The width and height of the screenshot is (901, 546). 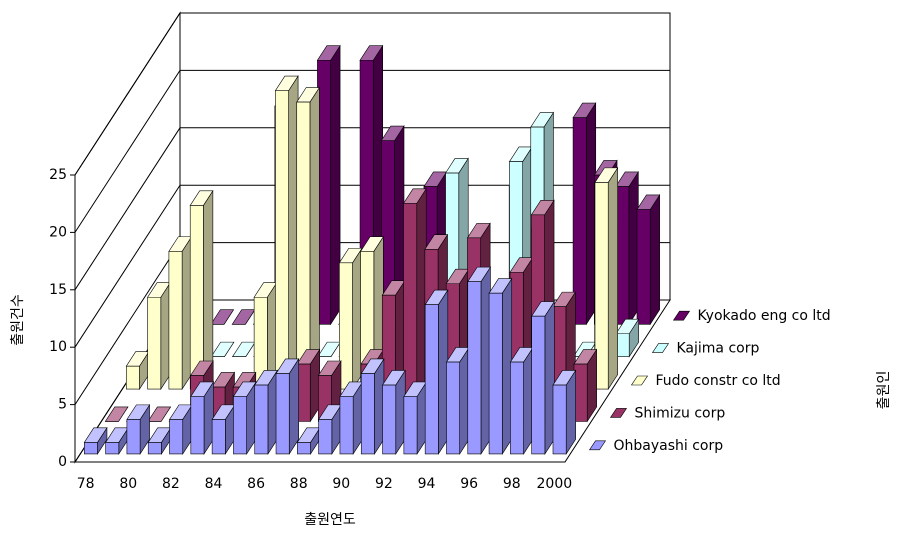 I want to click on y-tick-label: 10, so click(x=58, y=347).